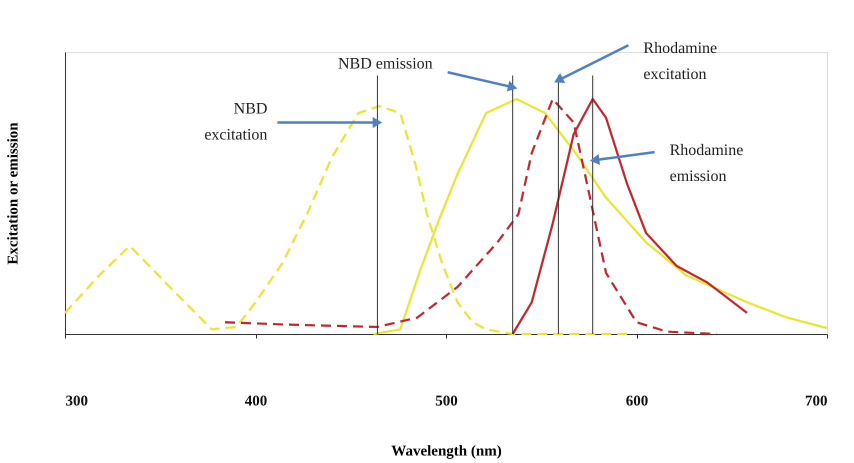  Describe the element at coordinates (446, 452) in the screenshot. I see `x-axis-title: Wavelength (nm)` at that location.